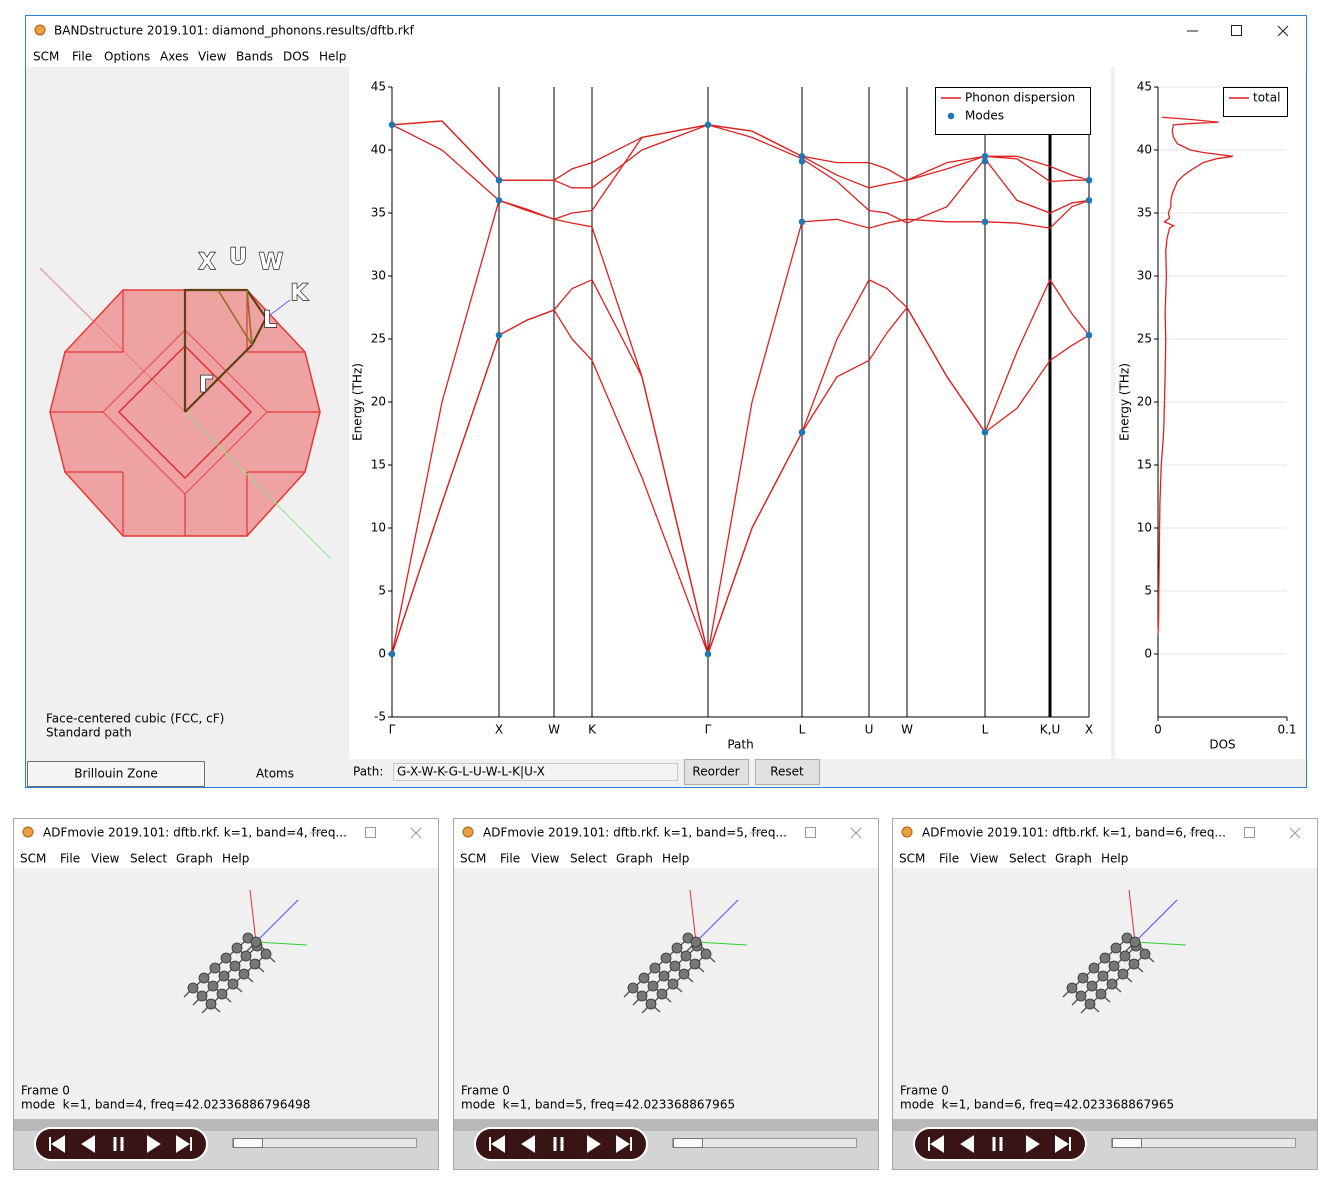  Describe the element at coordinates (127, 57) in the screenshot. I see `menu-item: Options` at that location.